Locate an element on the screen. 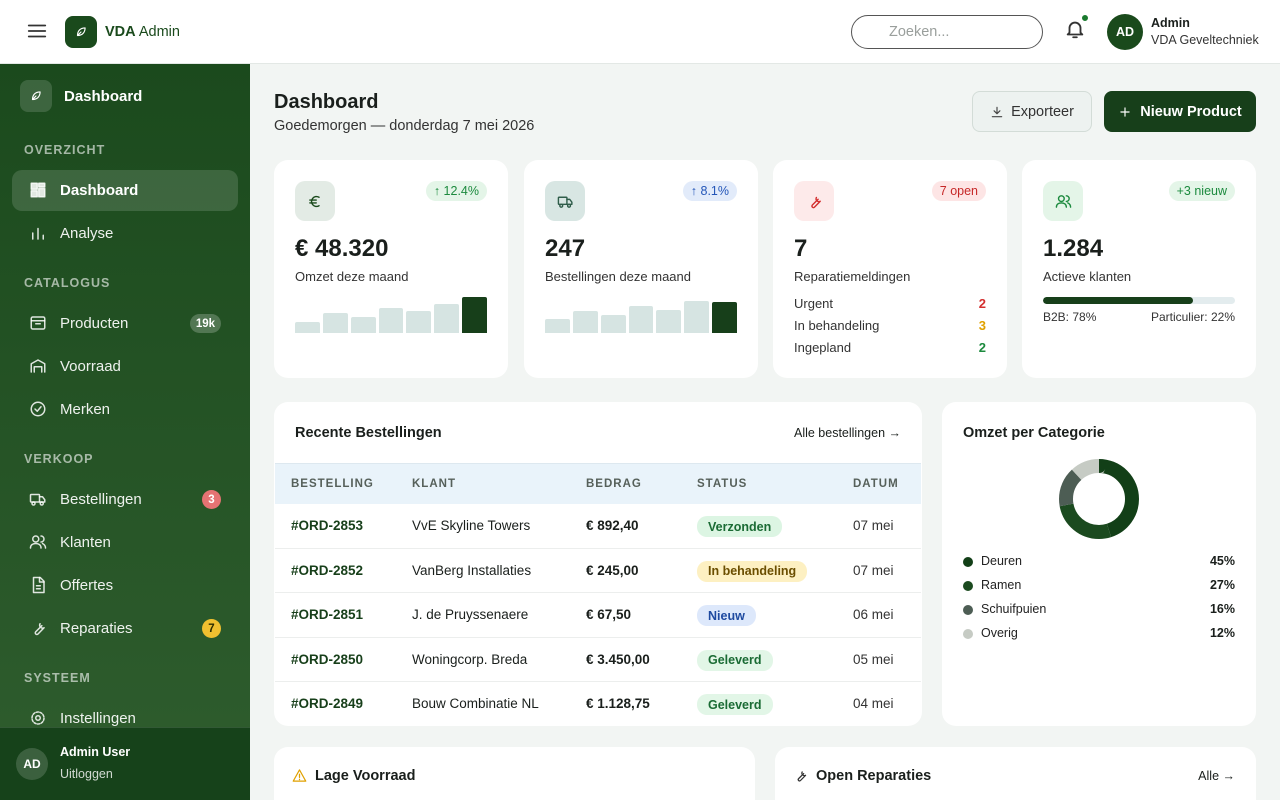 This screenshot has height=800, width=1280. menu-button is located at coordinates (37, 33).